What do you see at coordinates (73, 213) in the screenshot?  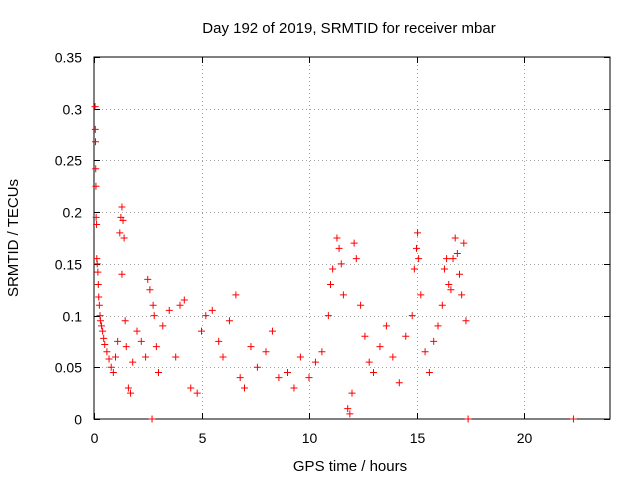 I see `y-tick-label: 0.2` at bounding box center [73, 213].